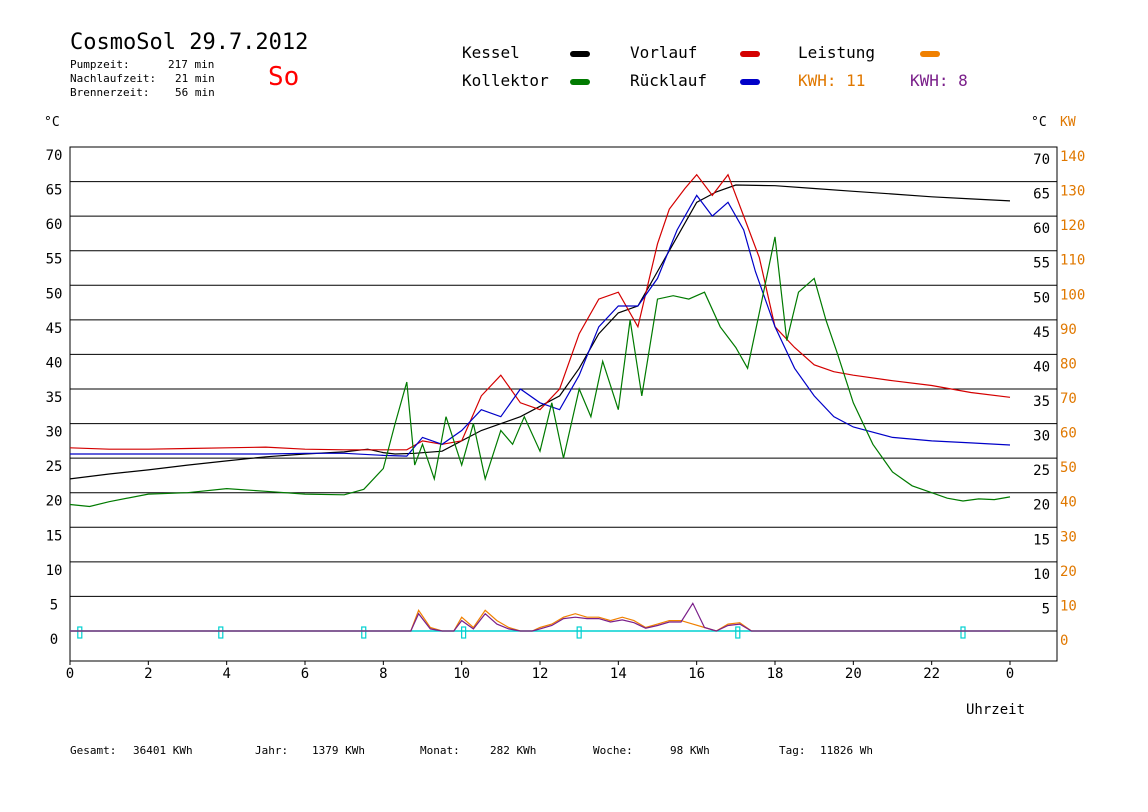 The width and height of the screenshot is (1148, 812). Describe the element at coordinates (113, 78) in the screenshot. I see `nachlauf-time-label: Nachlaufzeit:` at that location.